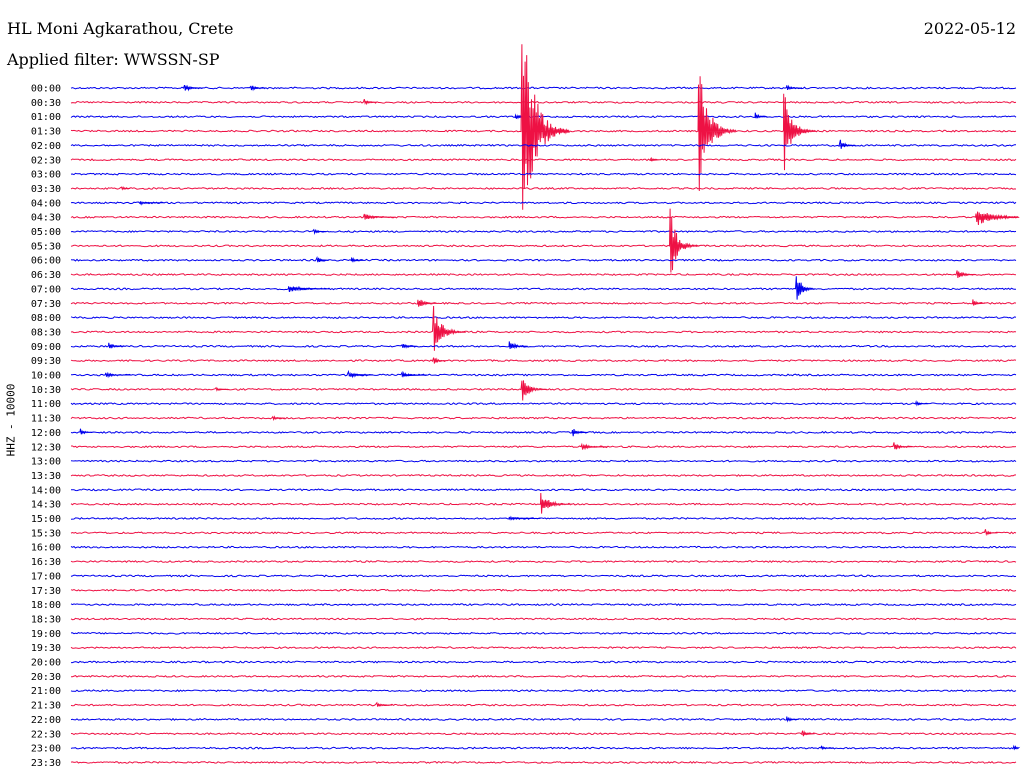 Image resolution: width=1024 pixels, height=780 pixels. What do you see at coordinates (46, 246) in the screenshot?
I see `time-tick-label: 05:30` at bounding box center [46, 246].